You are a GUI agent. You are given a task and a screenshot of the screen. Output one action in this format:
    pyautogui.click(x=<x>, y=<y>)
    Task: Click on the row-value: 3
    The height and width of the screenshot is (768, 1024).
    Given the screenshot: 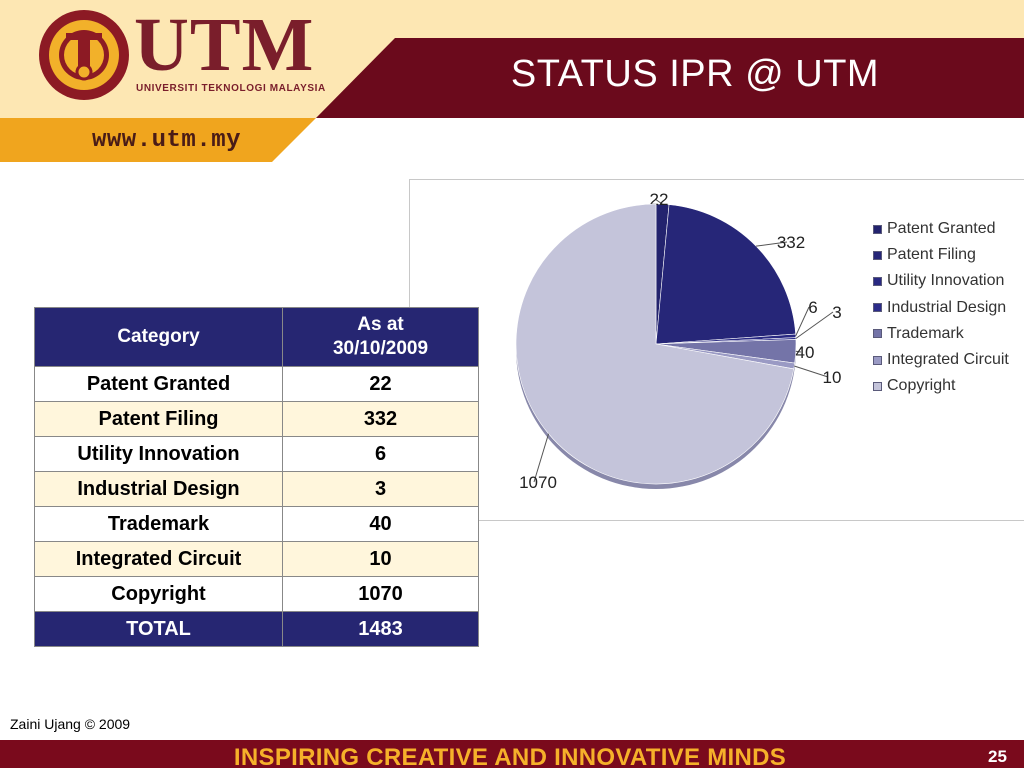 What is the action you would take?
    pyautogui.click(x=380, y=489)
    